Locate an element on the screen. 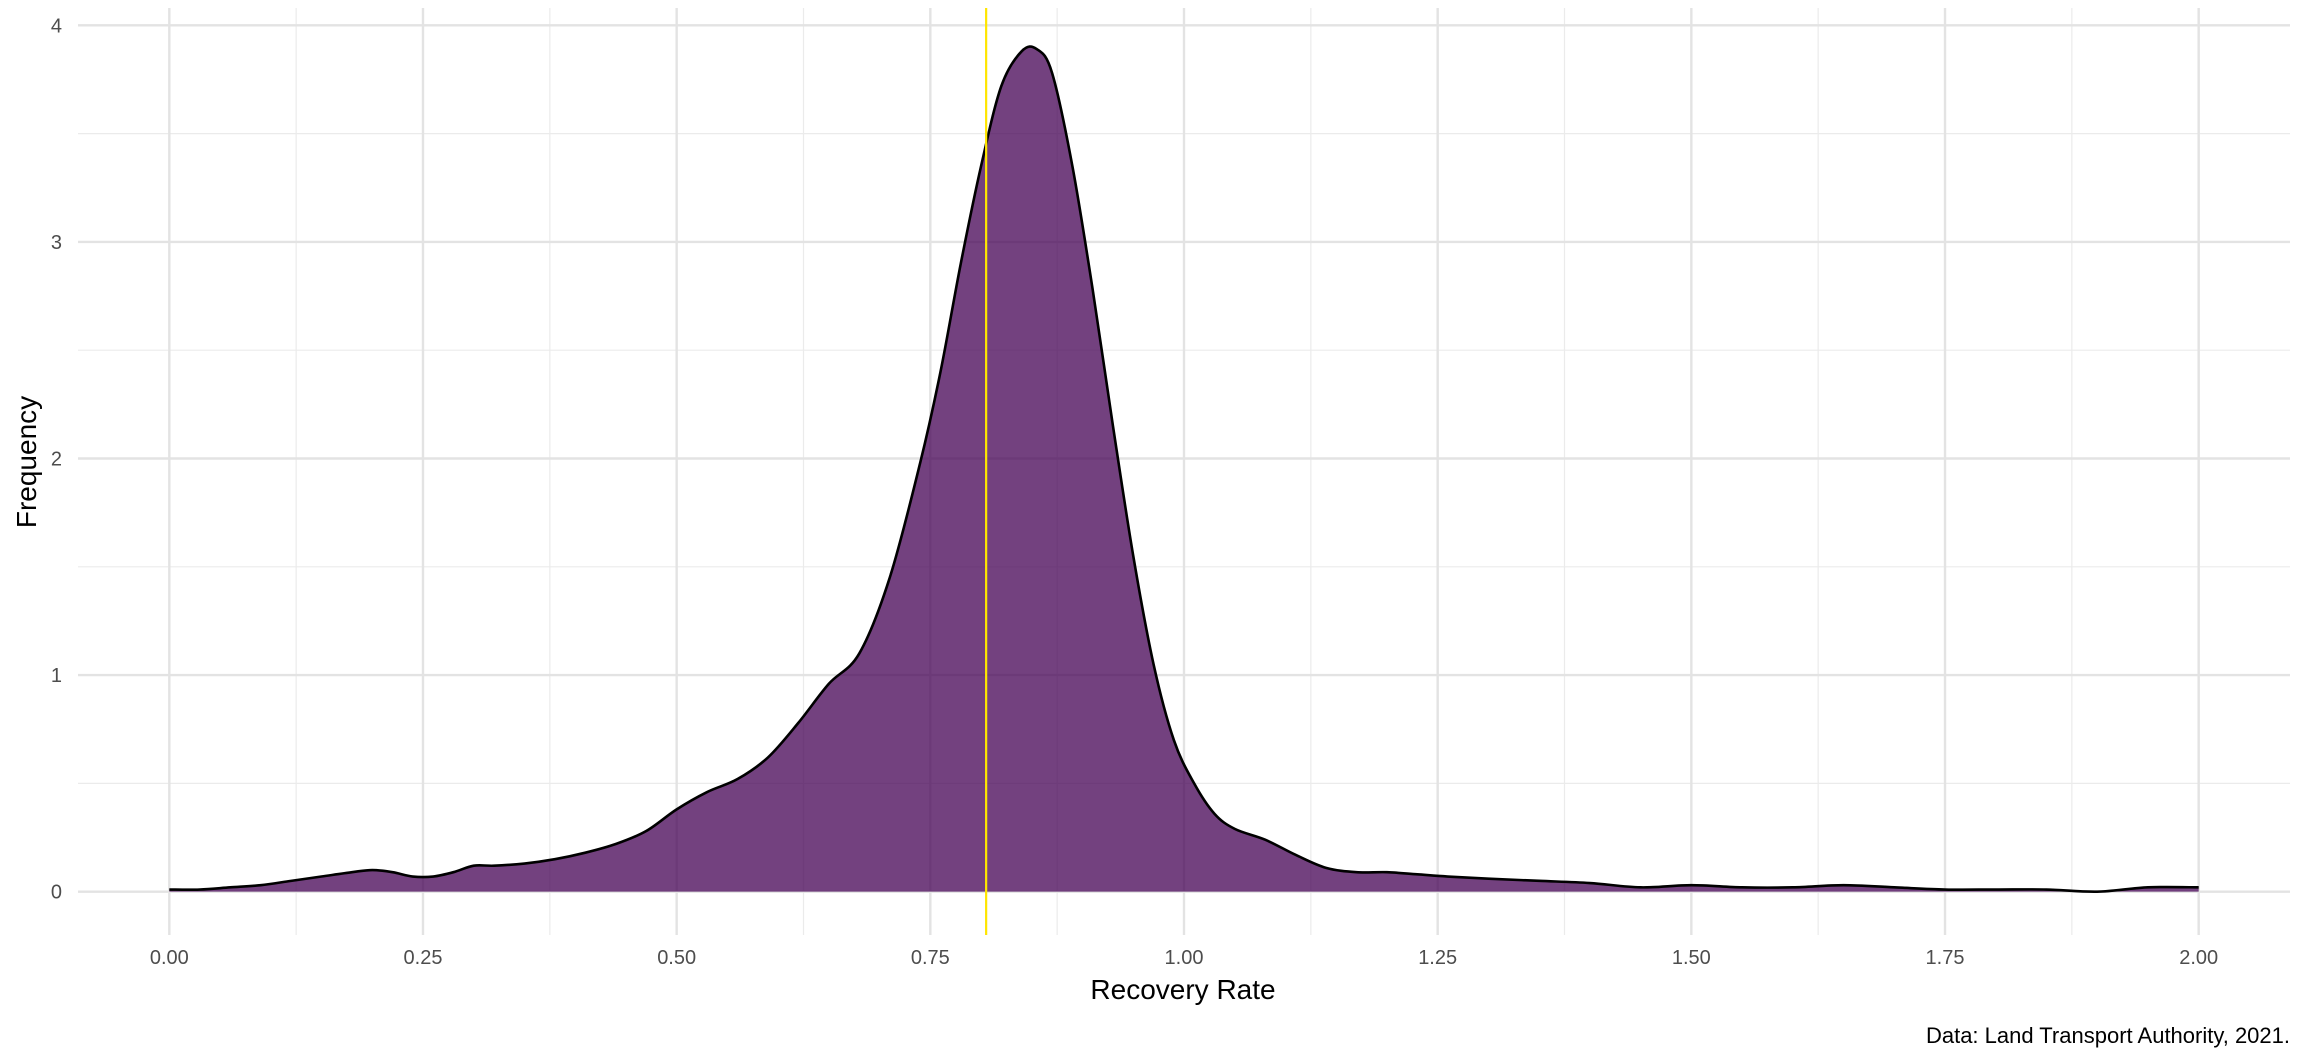 The image size is (2304, 1057). x-tick-label: 2.00 is located at coordinates (2198, 958).